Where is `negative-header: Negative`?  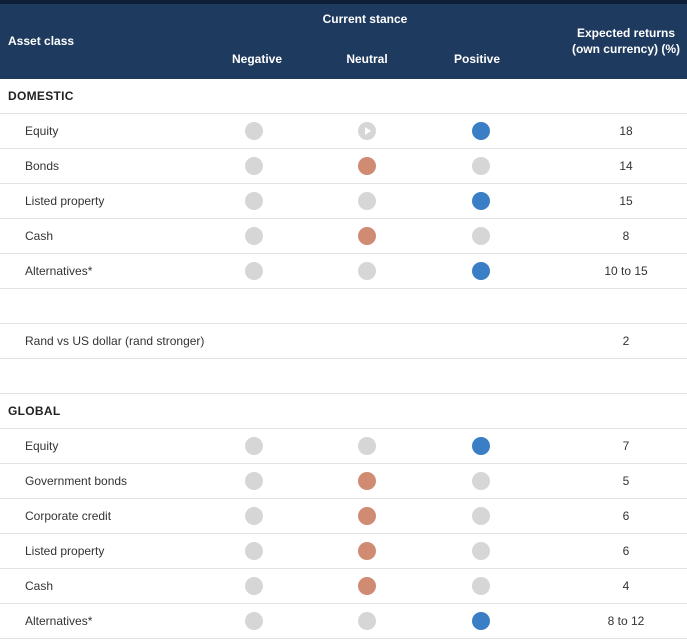 negative-header: Negative is located at coordinates (257, 59).